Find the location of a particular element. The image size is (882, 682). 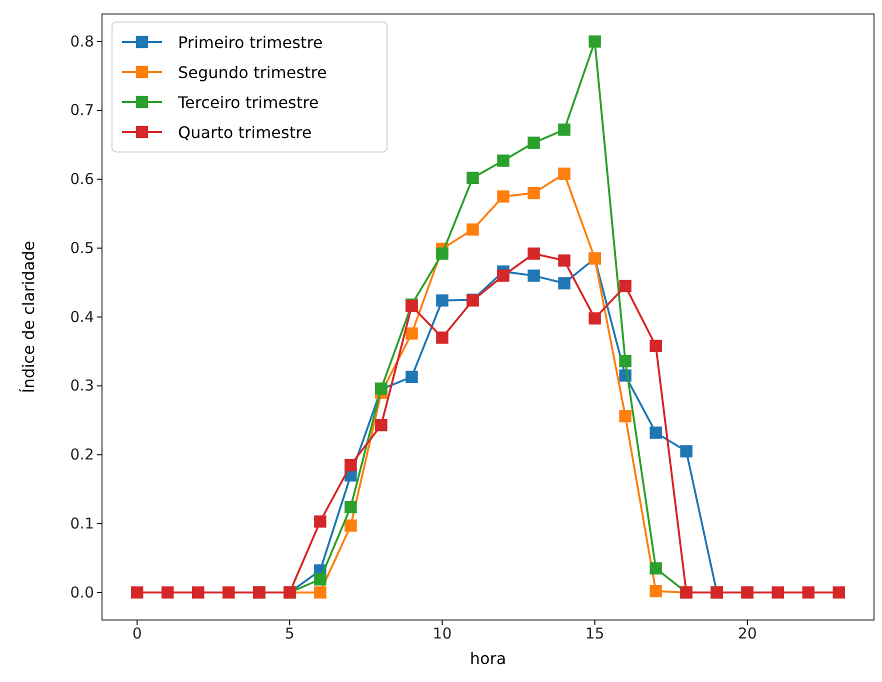

legend-label: Quarto trimestre is located at coordinates (245, 132).